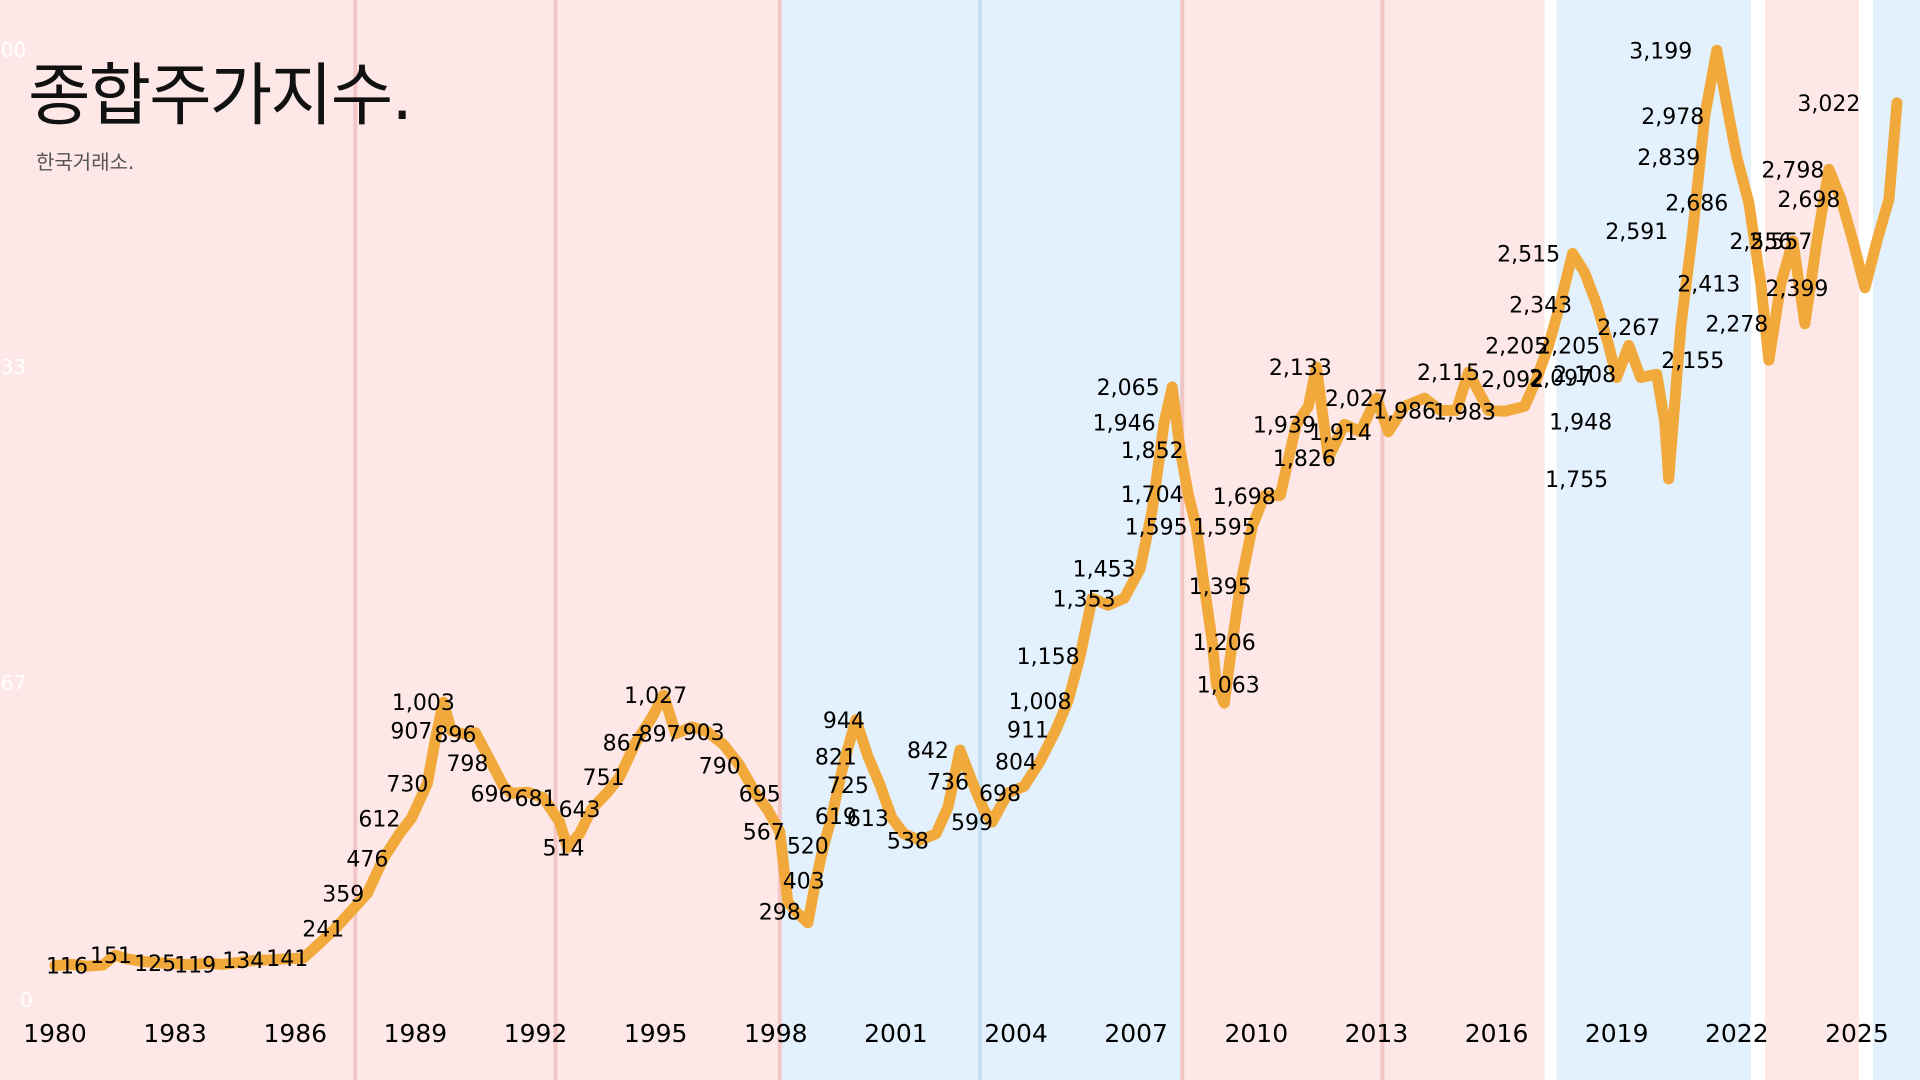 This screenshot has height=1080, width=1920. I want to click on data-label: 842, so click(928, 751).